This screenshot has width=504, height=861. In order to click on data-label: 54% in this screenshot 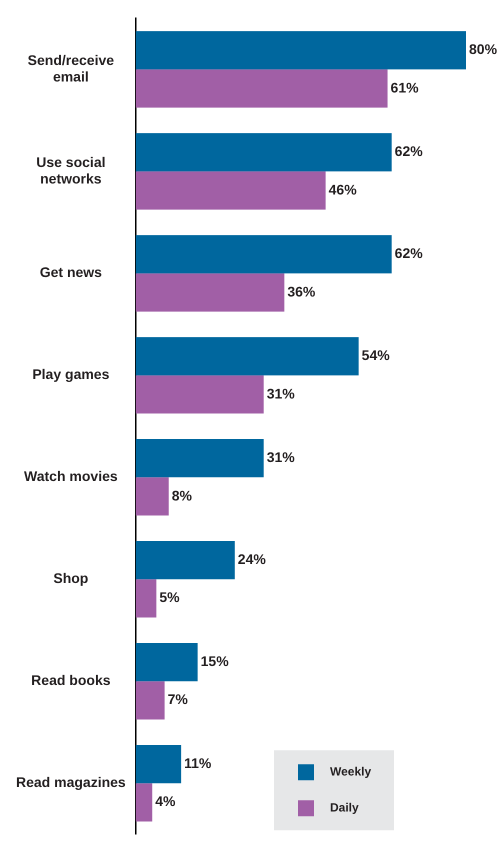, I will do `click(376, 355)`.